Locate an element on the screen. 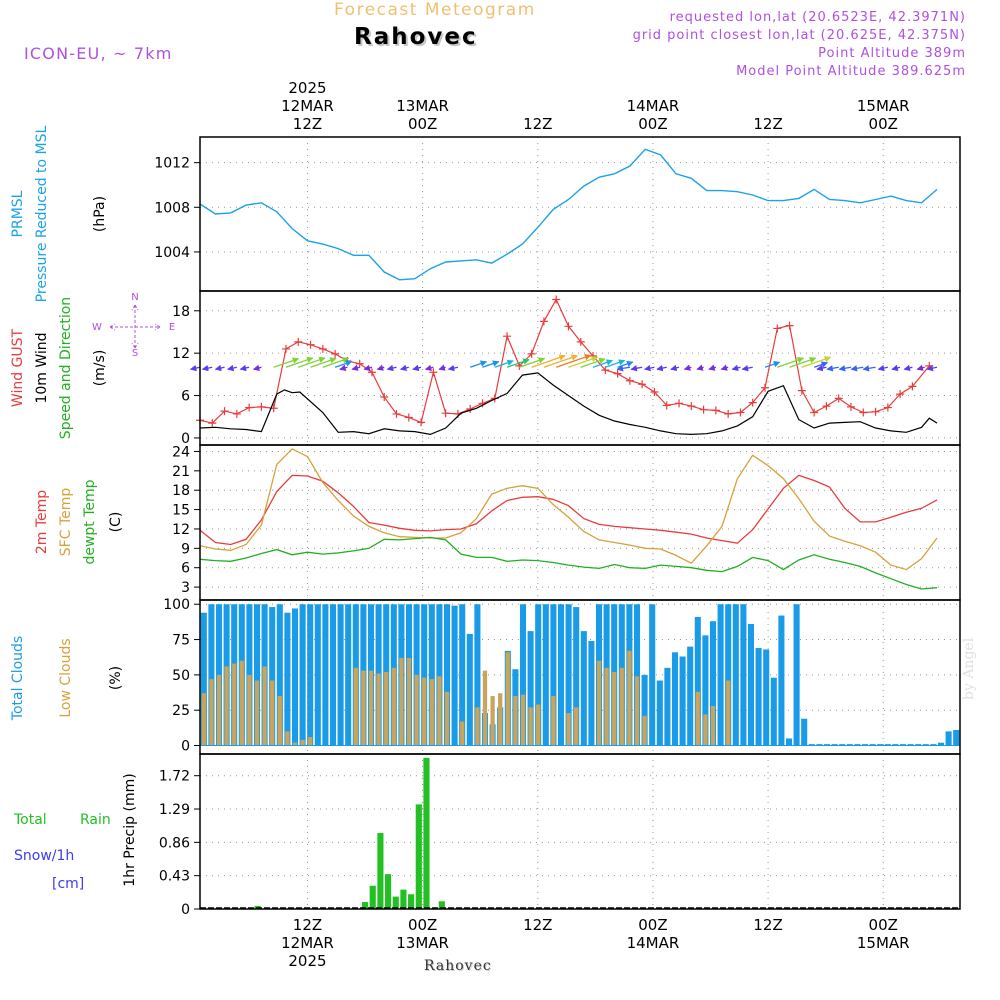 This screenshot has width=1000, height=1000. y-tick-label: 1004 is located at coordinates (172, 253).